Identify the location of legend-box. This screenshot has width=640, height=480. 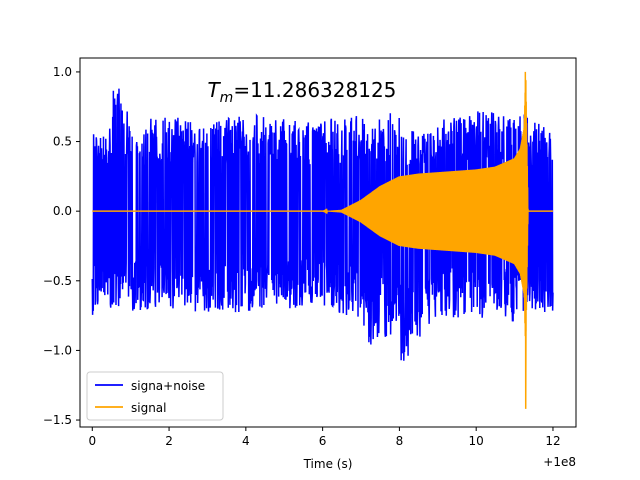
(155, 396).